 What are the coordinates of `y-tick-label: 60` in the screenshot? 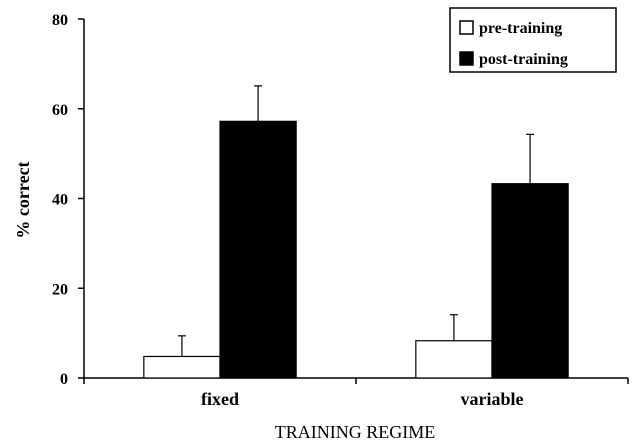 It's located at (60, 110).